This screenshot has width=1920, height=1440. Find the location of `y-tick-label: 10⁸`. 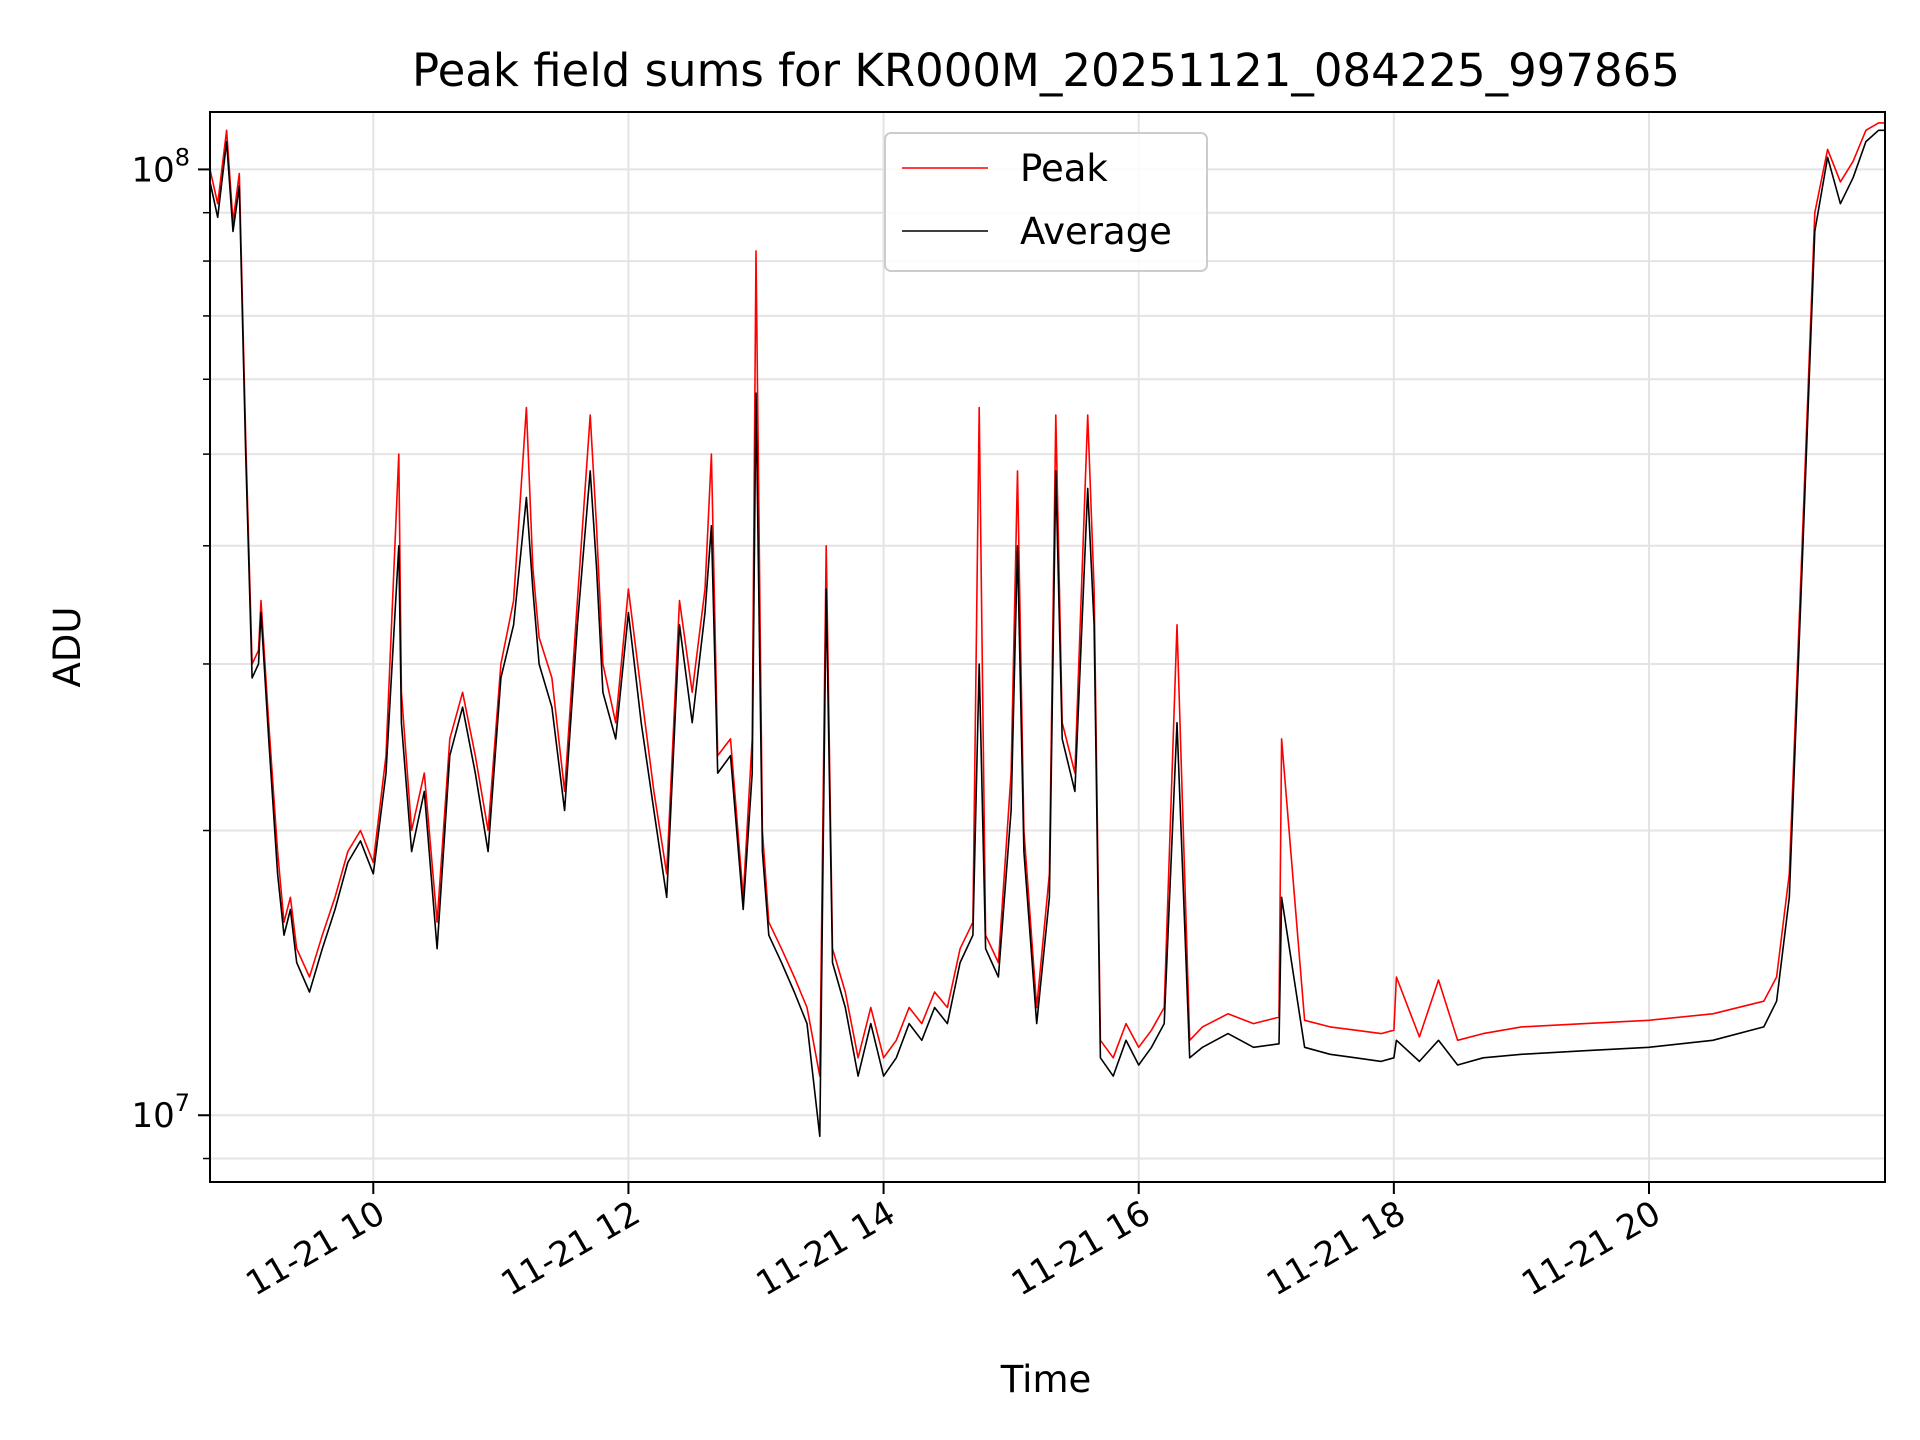

y-tick-label: 10⁸ is located at coordinates (160, 166).